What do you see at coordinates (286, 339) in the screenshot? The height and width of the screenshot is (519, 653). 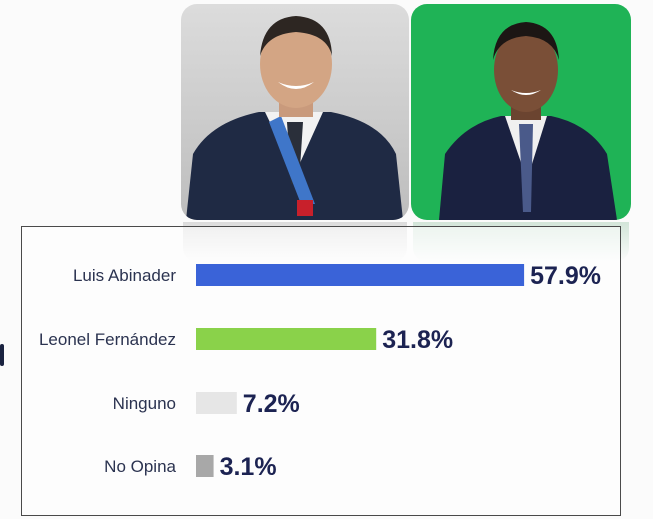 I see `bar-leonel-fernandez` at bounding box center [286, 339].